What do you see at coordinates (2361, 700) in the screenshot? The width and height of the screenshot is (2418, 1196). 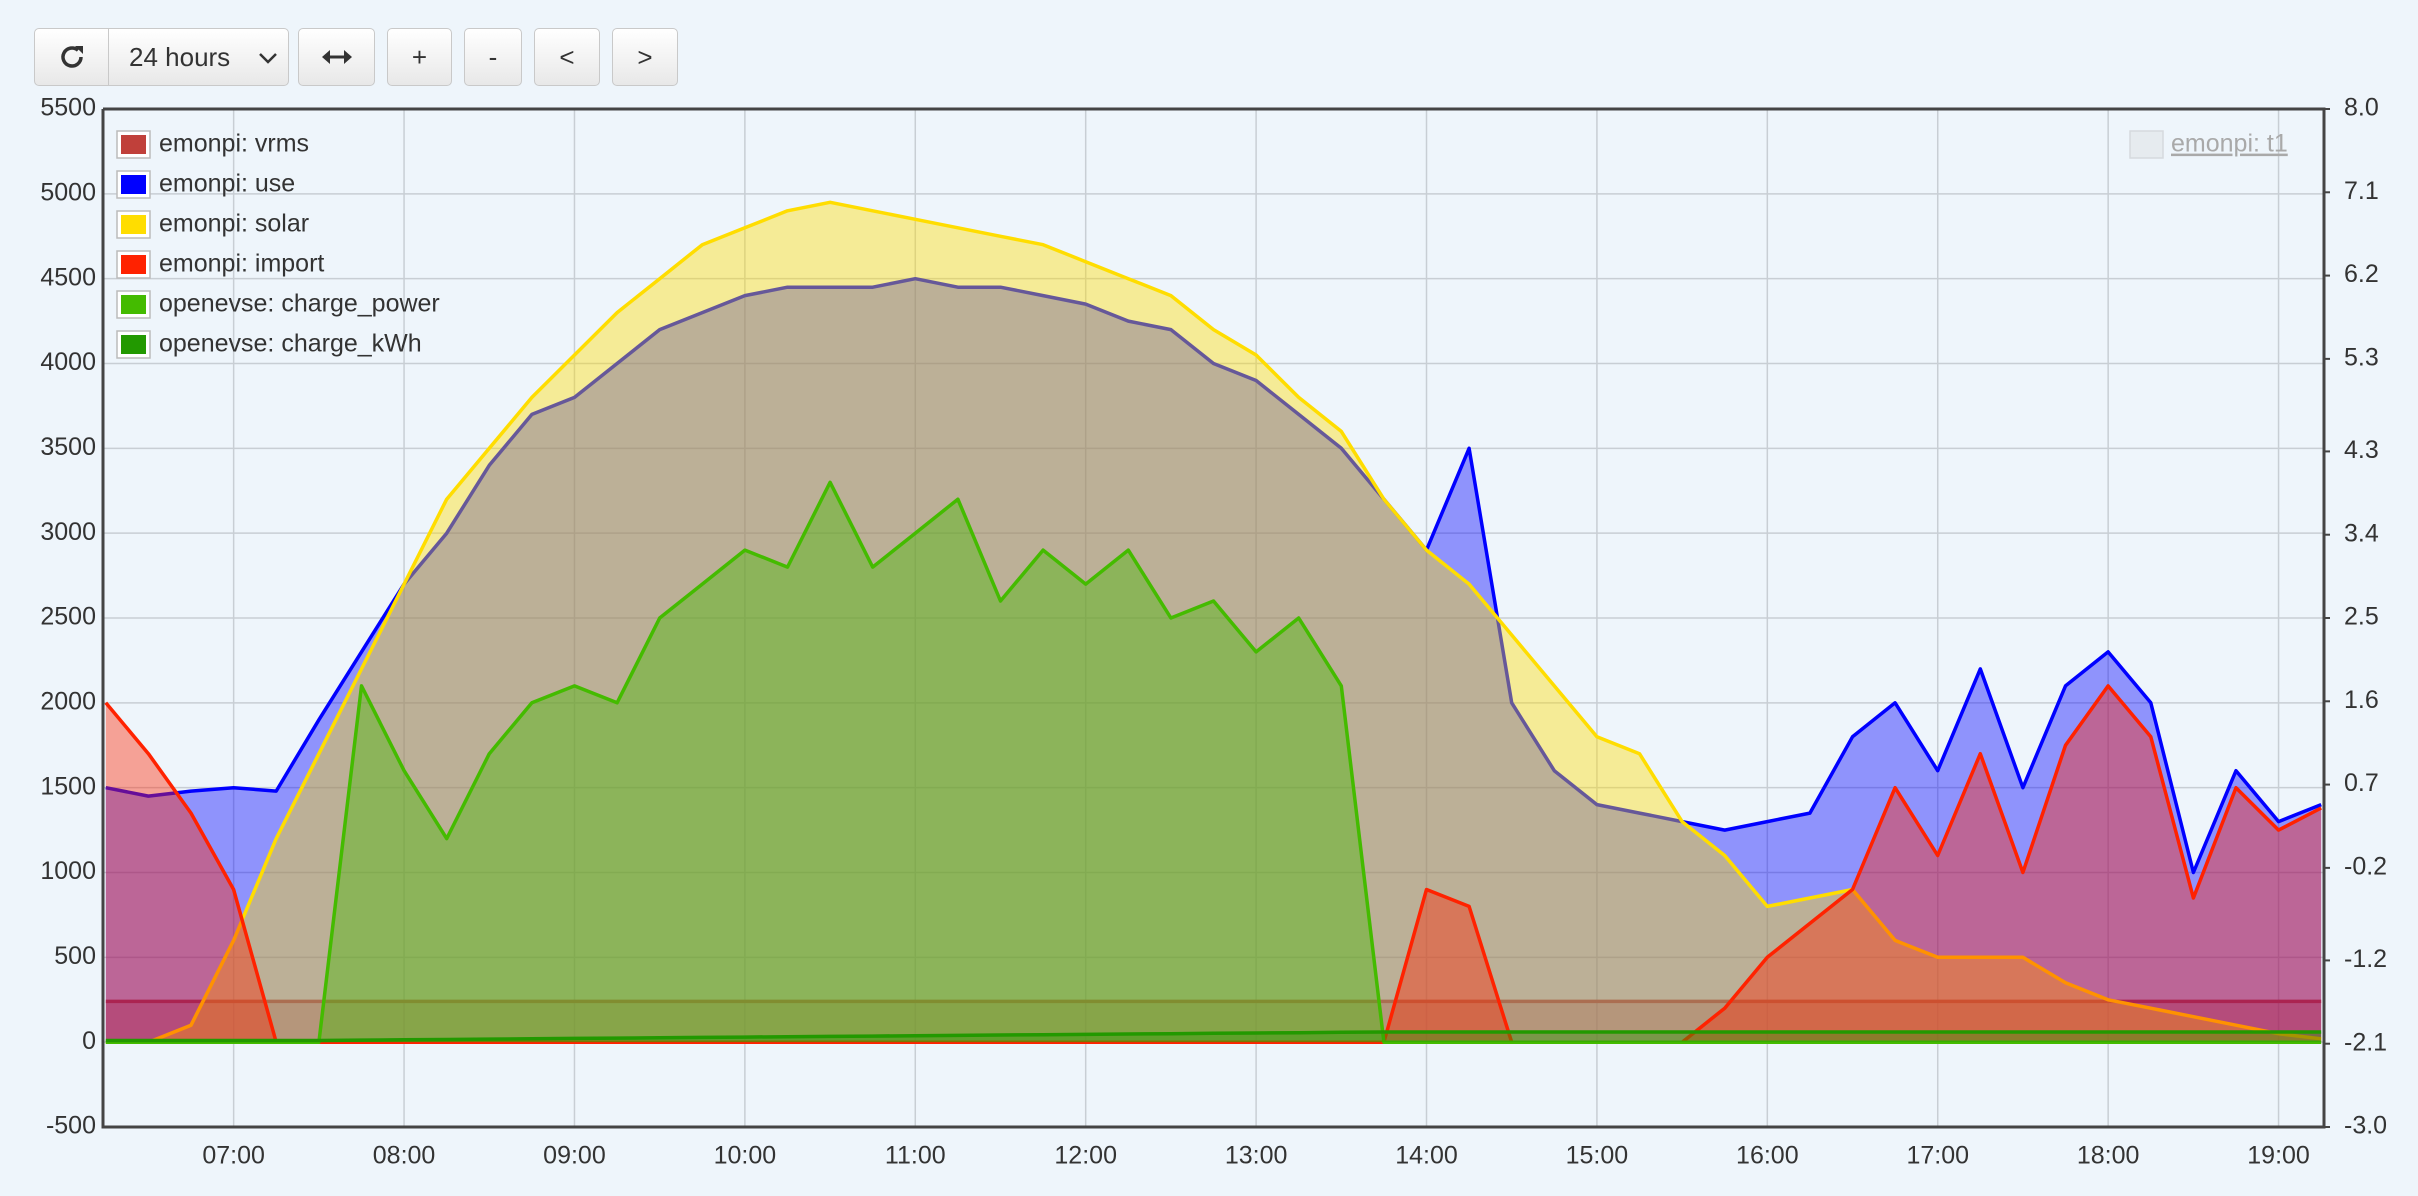 I see `y2-tick-label: 1.6` at bounding box center [2361, 700].